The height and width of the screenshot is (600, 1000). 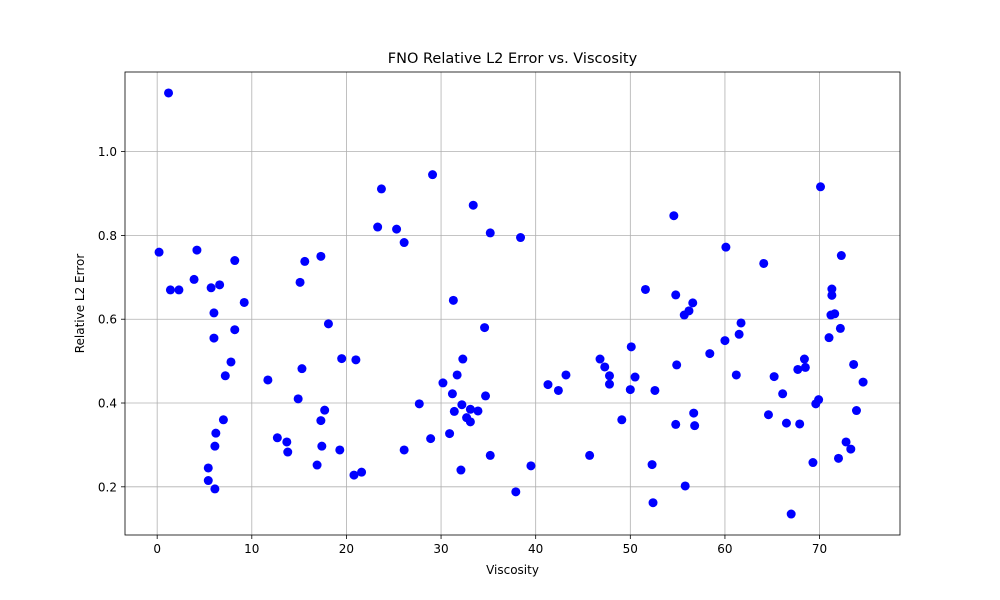 I want to click on y-tick-label: 0.2, so click(x=107, y=487).